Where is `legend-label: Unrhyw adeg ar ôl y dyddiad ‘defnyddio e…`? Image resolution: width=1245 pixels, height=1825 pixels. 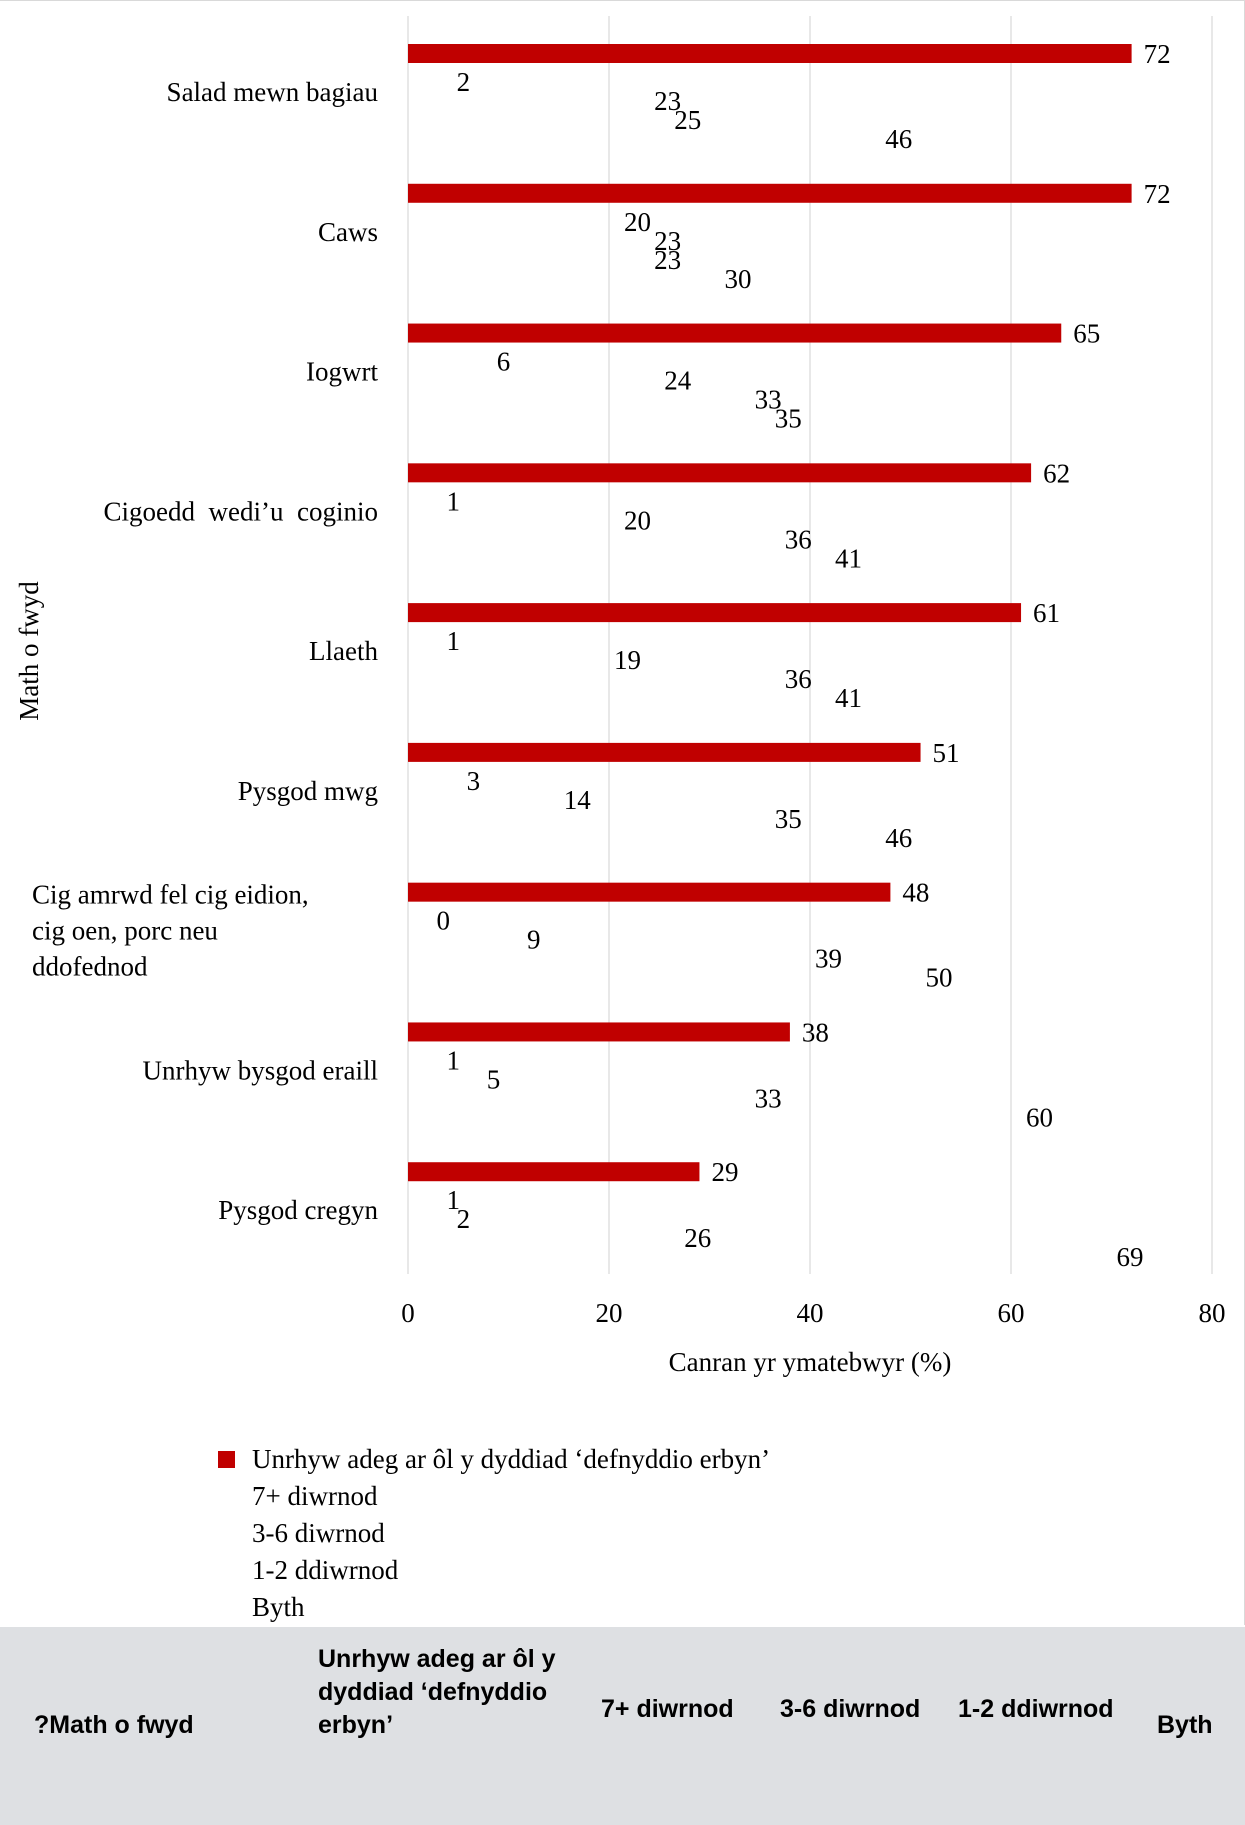
legend-label: Unrhyw adeg ar ôl y dyddiad ‘defnyddio e… is located at coordinates (511, 1459).